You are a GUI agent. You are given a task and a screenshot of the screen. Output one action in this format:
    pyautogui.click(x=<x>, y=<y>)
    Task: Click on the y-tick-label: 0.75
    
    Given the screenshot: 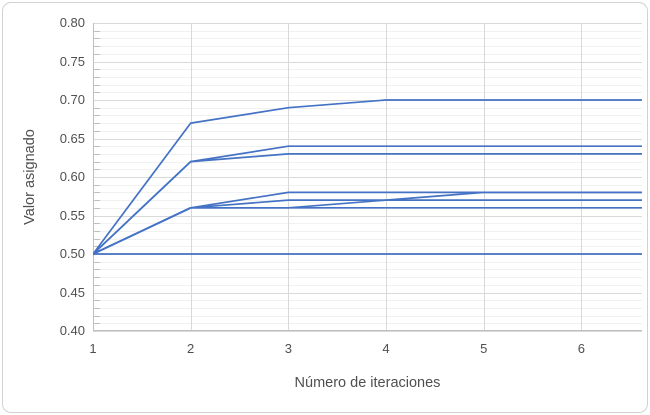 What is the action you would take?
    pyautogui.click(x=72, y=61)
    